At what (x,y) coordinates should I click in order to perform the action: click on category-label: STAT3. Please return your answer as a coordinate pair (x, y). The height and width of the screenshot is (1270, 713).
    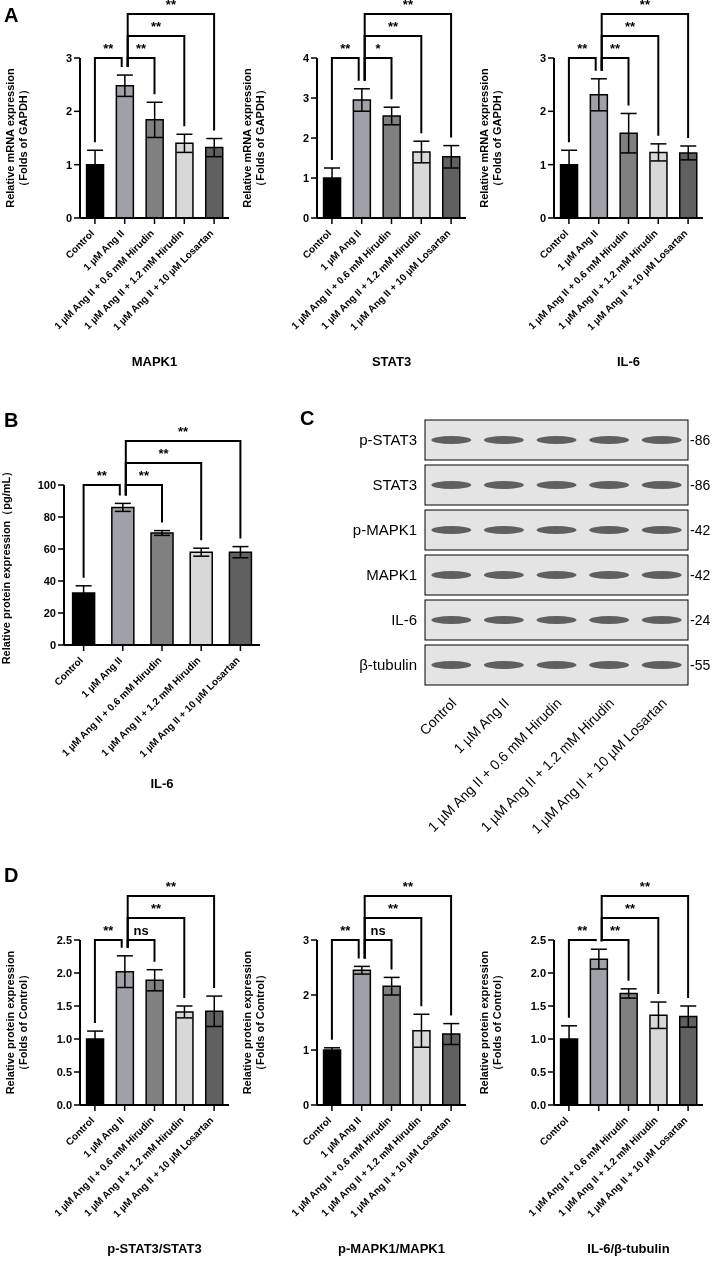
    Looking at the image, I should click on (394, 484).